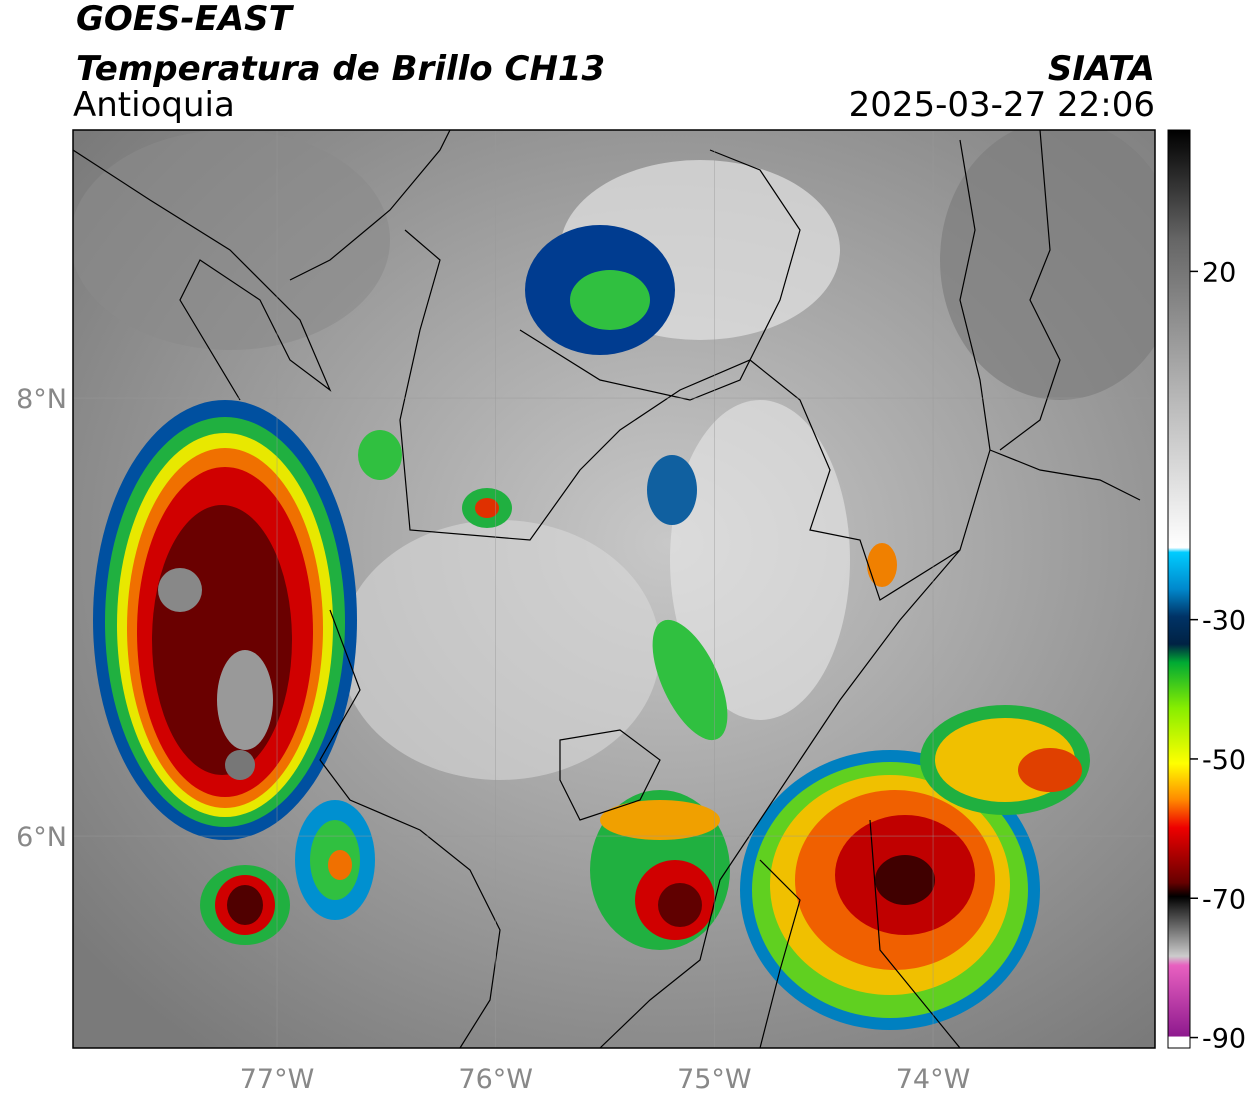 The image size is (1252, 1103). I want to click on colorbar-tick-label: -70, so click(1224, 899).